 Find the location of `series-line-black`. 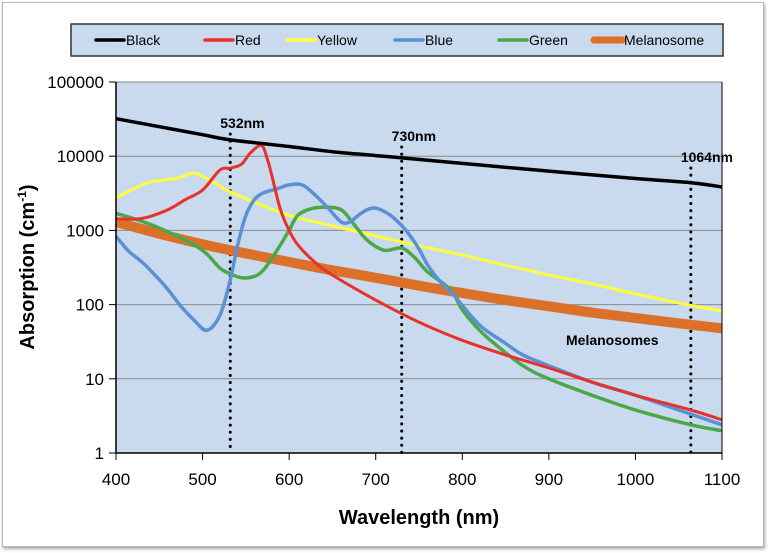

series-line-black is located at coordinates (419, 152).